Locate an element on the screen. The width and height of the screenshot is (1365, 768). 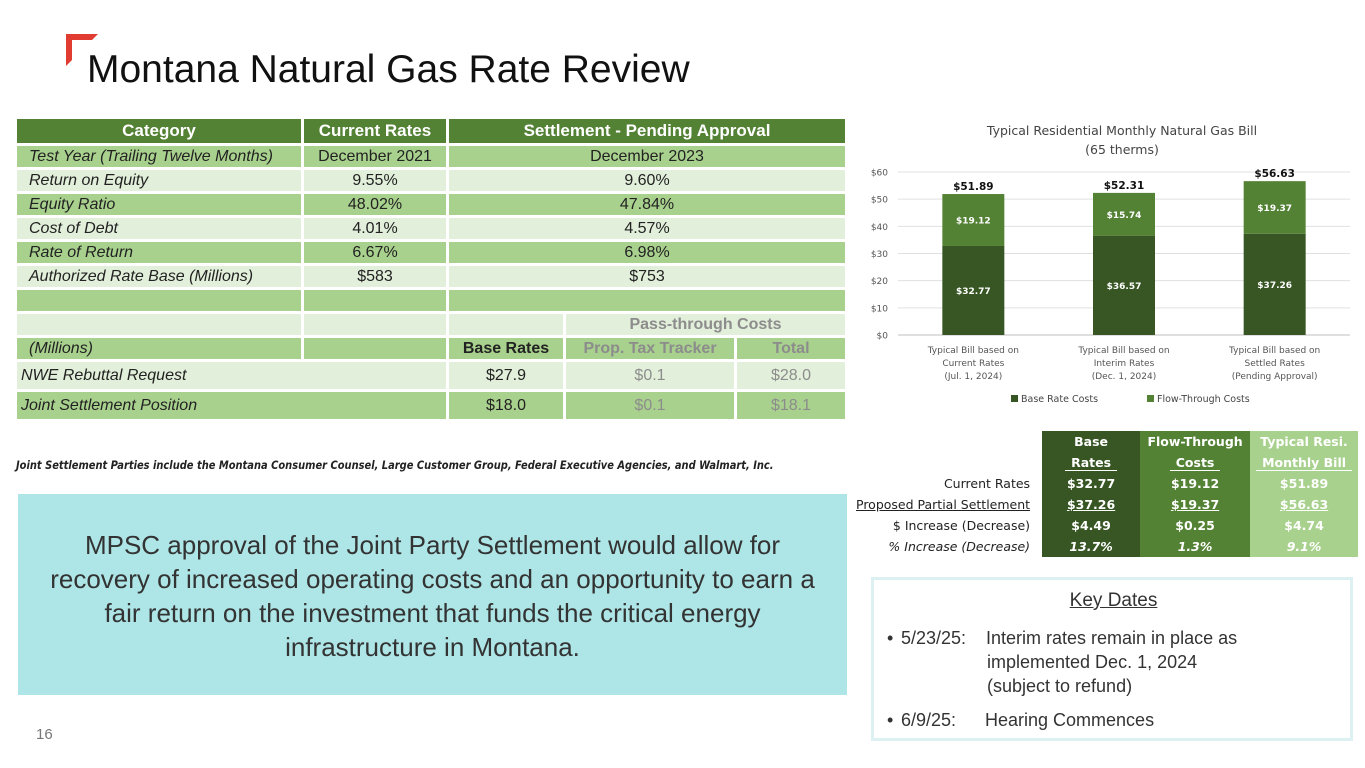
row-category: Rate of Return is located at coordinates (159, 252).